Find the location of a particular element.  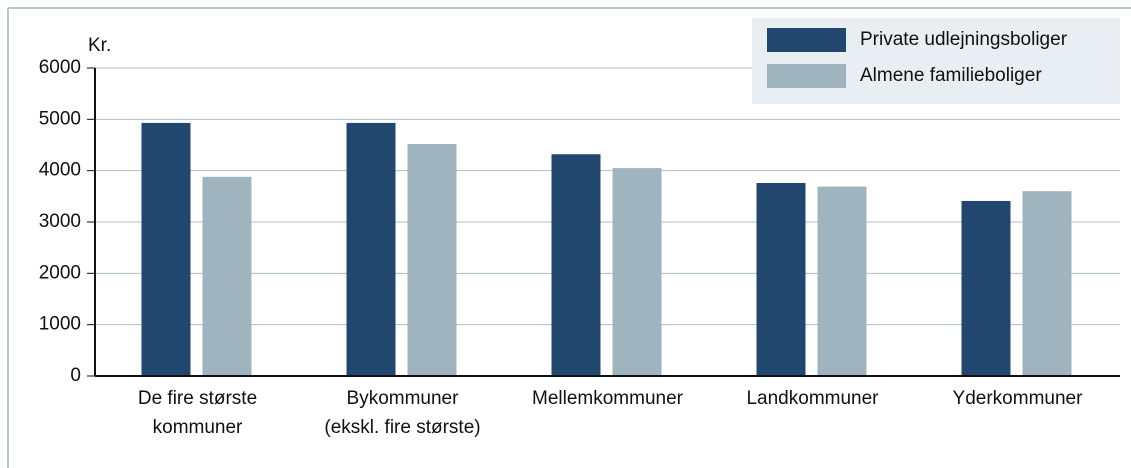

y-tick-label: 1000 is located at coordinates (60, 324).